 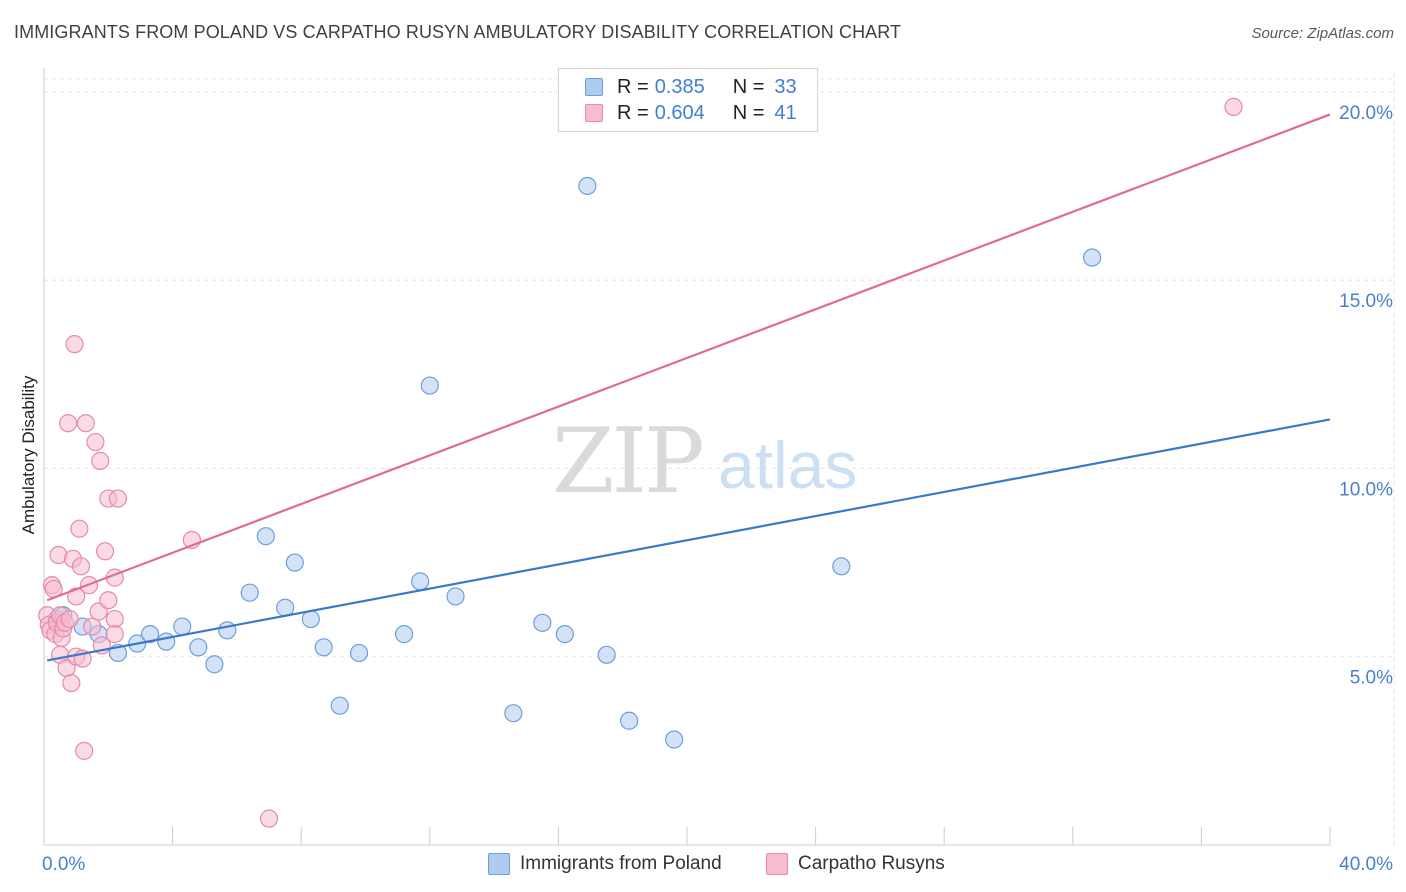 What do you see at coordinates (785, 112) in the screenshot?
I see `legend-n-value: 41` at bounding box center [785, 112].